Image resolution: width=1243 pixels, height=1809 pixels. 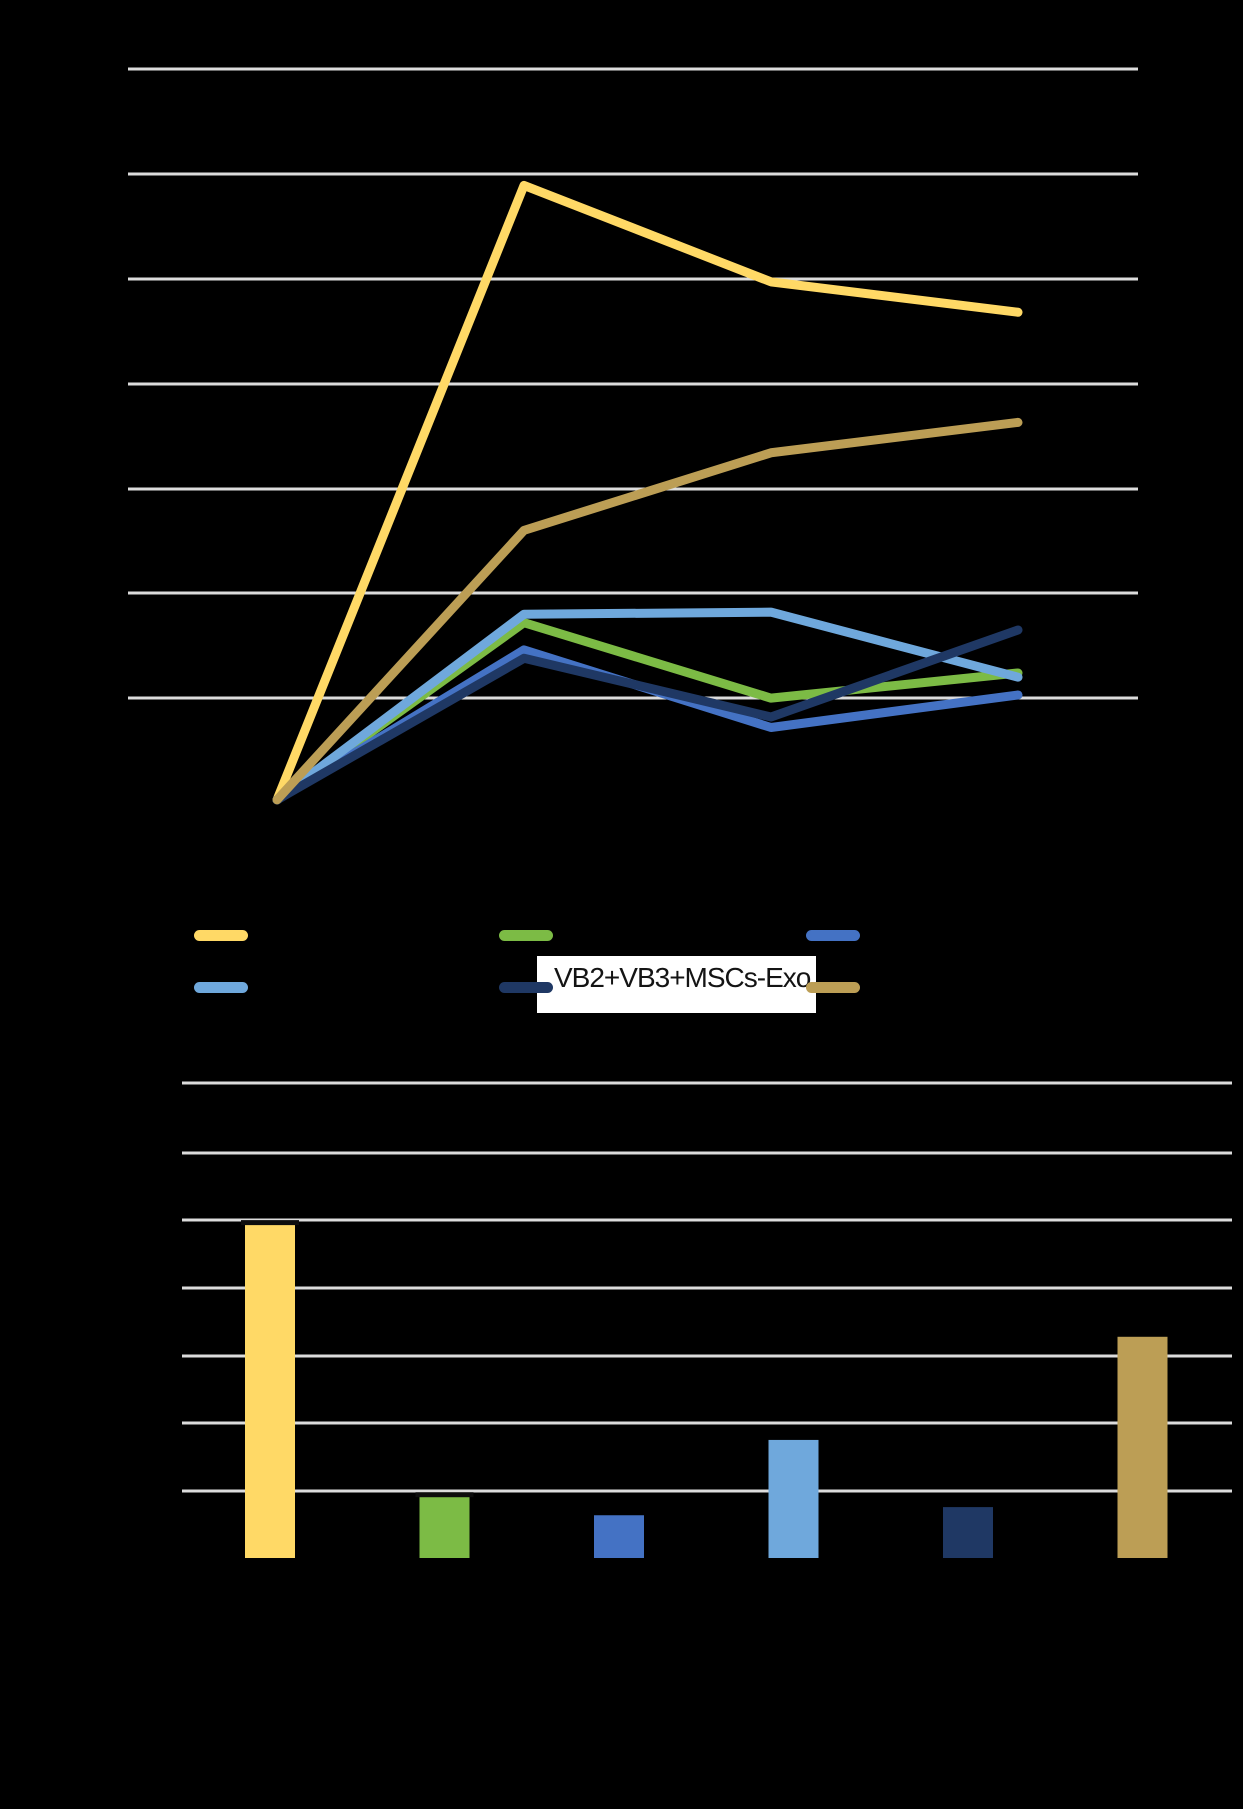 What do you see at coordinates (833, 935) in the screenshot?
I see `legend-swatch-royal-blue` at bounding box center [833, 935].